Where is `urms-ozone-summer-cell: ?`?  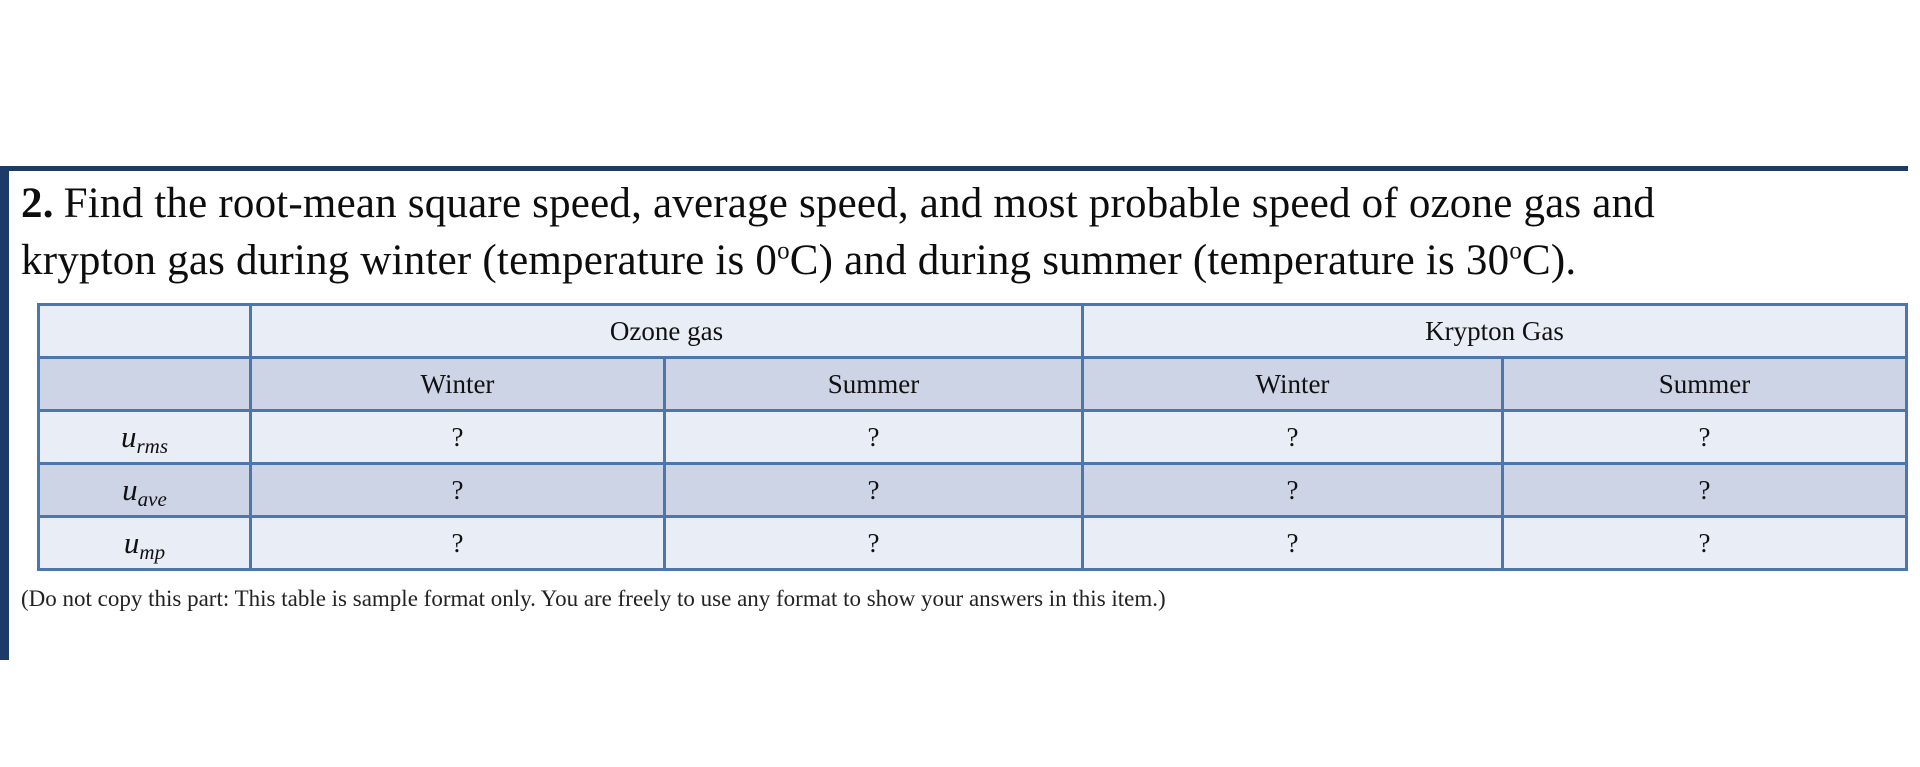 urms-ozone-summer-cell: ? is located at coordinates (873, 437).